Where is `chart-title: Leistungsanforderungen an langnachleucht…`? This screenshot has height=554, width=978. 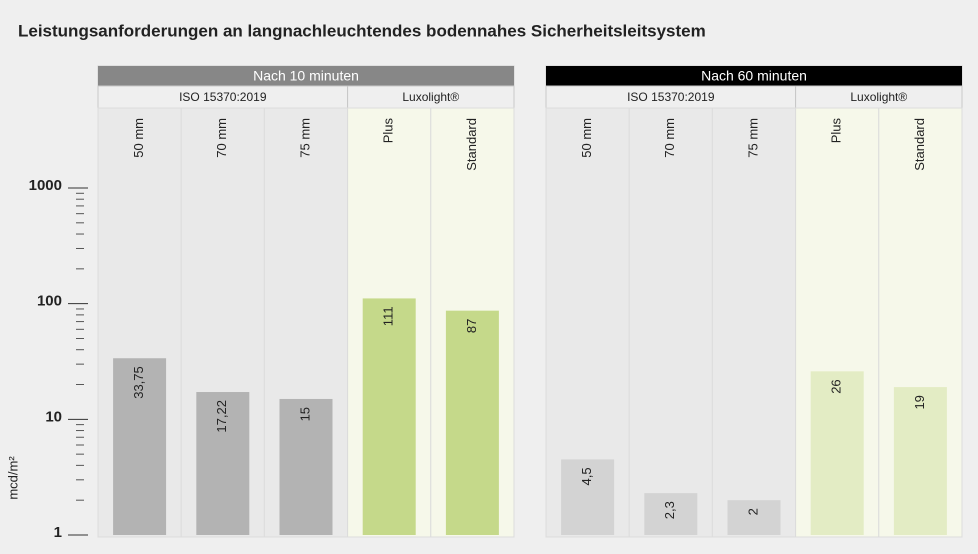 chart-title: Leistungsanforderungen an langnachleucht… is located at coordinates (362, 30).